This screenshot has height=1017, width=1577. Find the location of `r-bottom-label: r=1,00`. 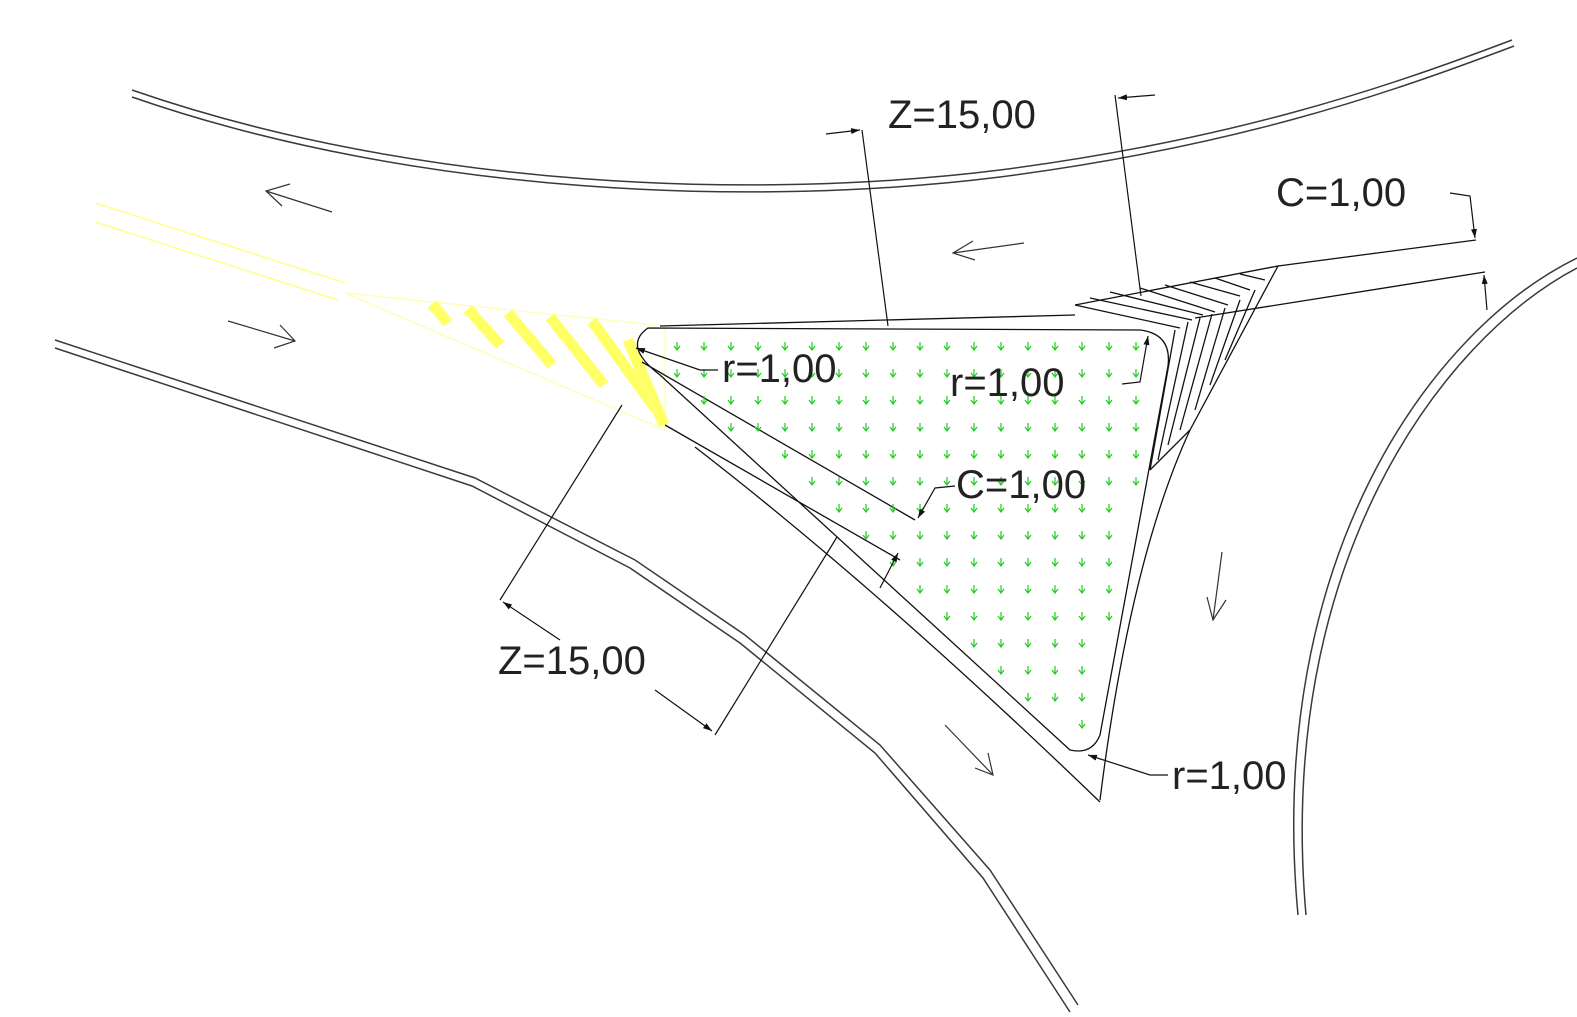

r-bottom-label: r=1,00 is located at coordinates (1229, 776).